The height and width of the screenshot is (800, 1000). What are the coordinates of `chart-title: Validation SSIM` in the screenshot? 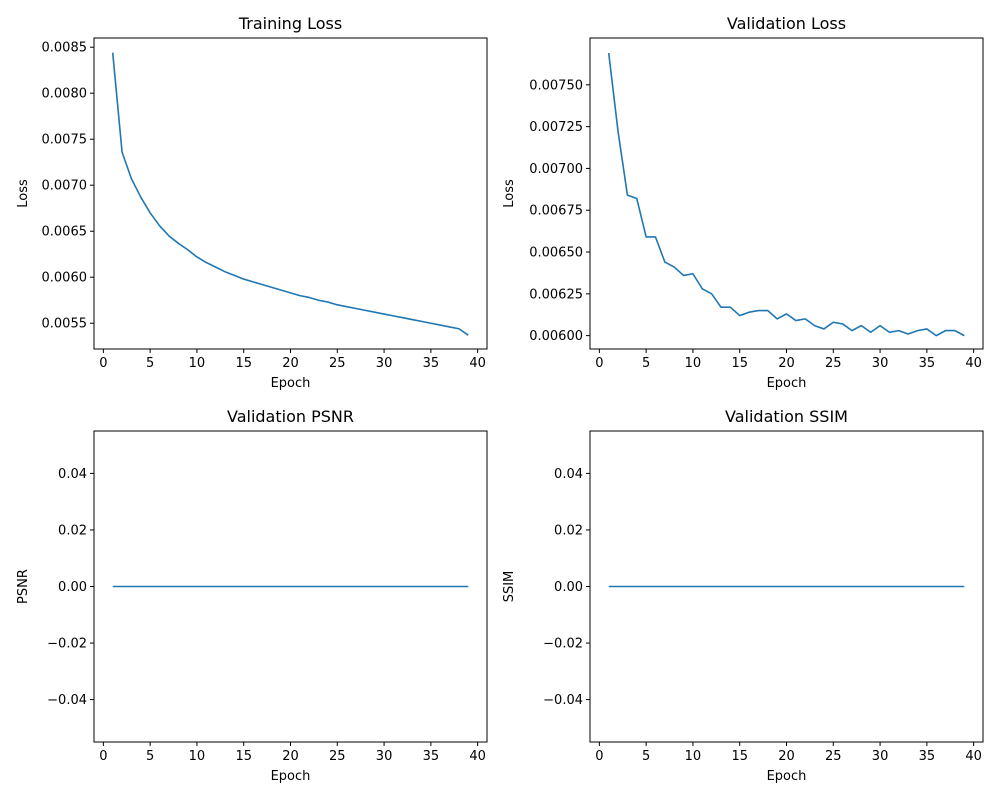 It's located at (786, 416).